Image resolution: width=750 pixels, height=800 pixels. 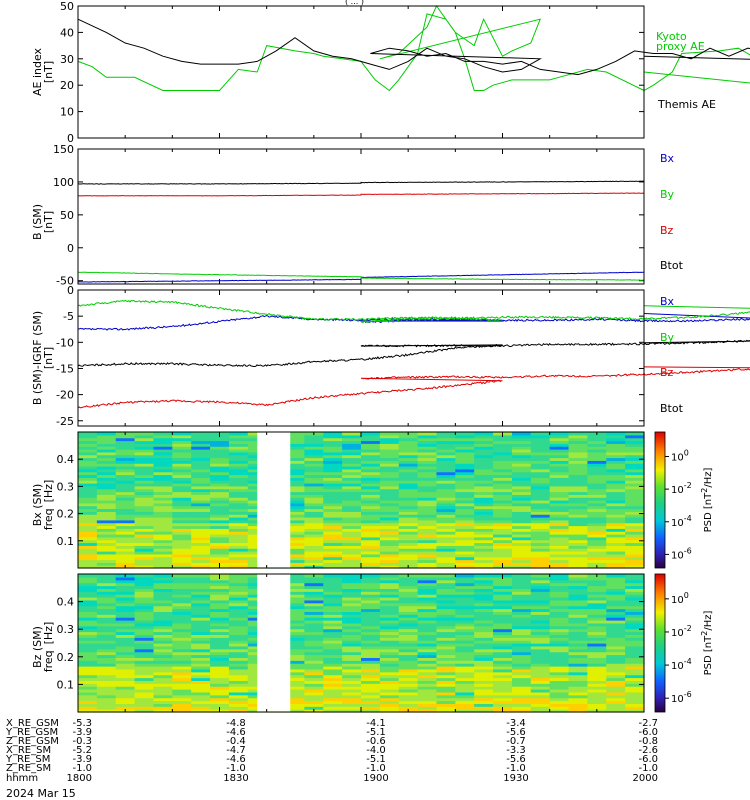 I want to click on y-tick-label: -15, so click(x=65, y=368).